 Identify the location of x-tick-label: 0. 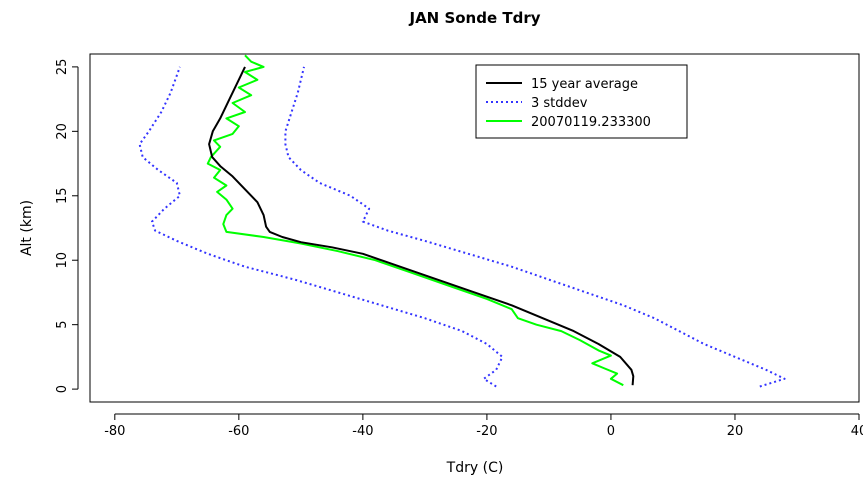
(611, 431).